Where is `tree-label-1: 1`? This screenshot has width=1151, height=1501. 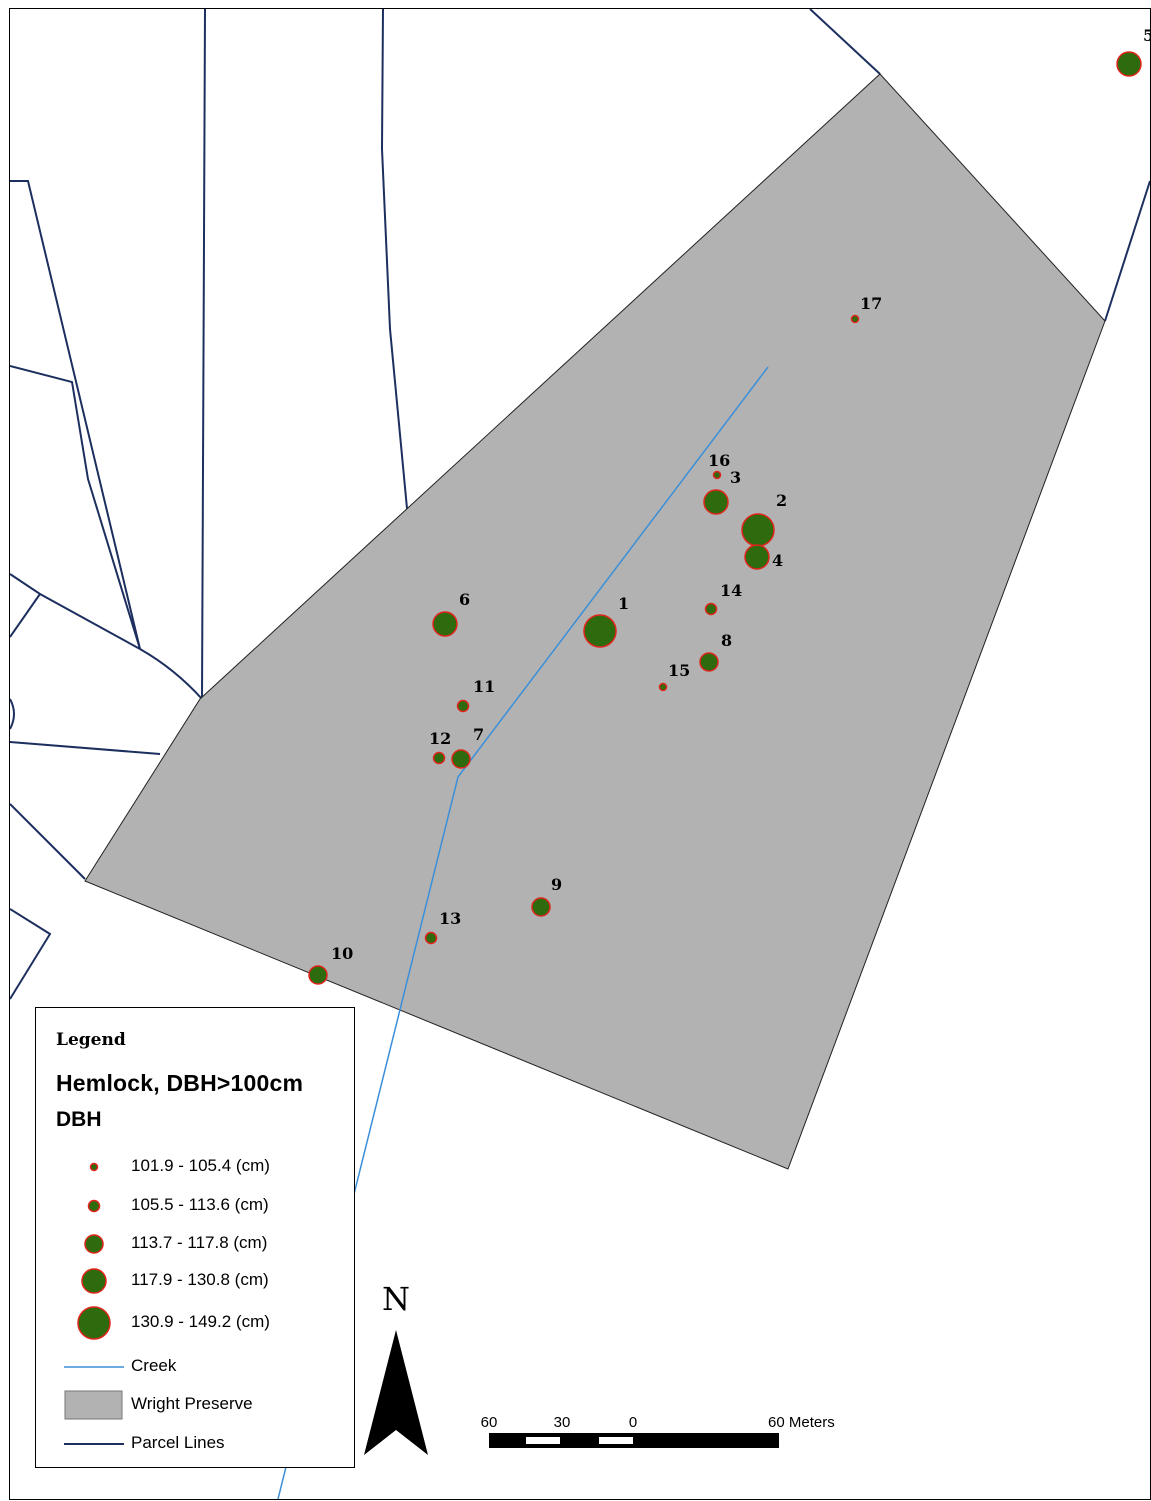
tree-label-1: 1 is located at coordinates (623, 603).